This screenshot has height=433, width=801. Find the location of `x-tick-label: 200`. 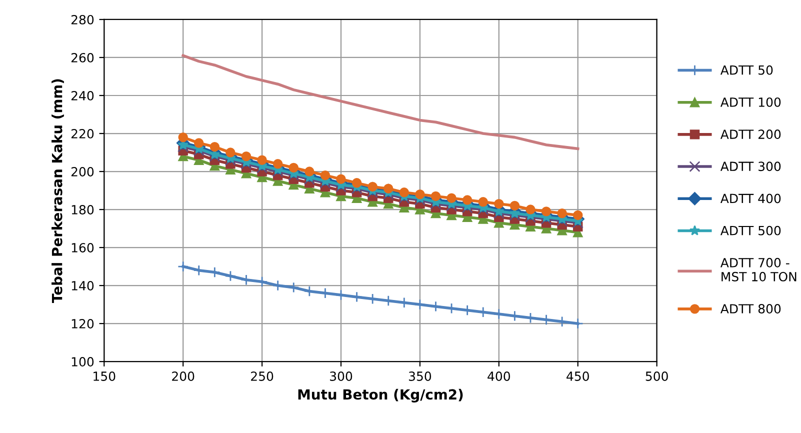

x-tick-label: 200 is located at coordinates (183, 376).